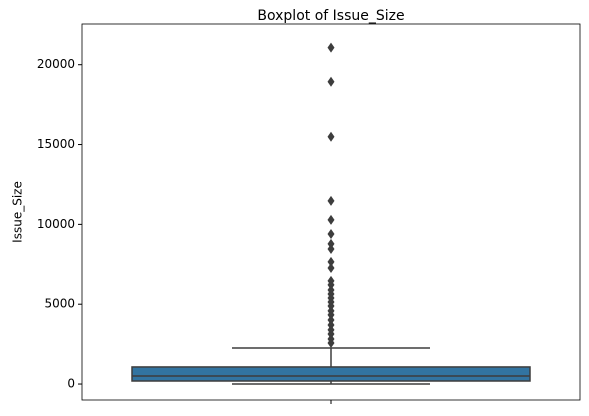 Image resolution: width=589 pixels, height=416 pixels. Describe the element at coordinates (59, 304) in the screenshot. I see `y-tick-label: 5000` at that location.